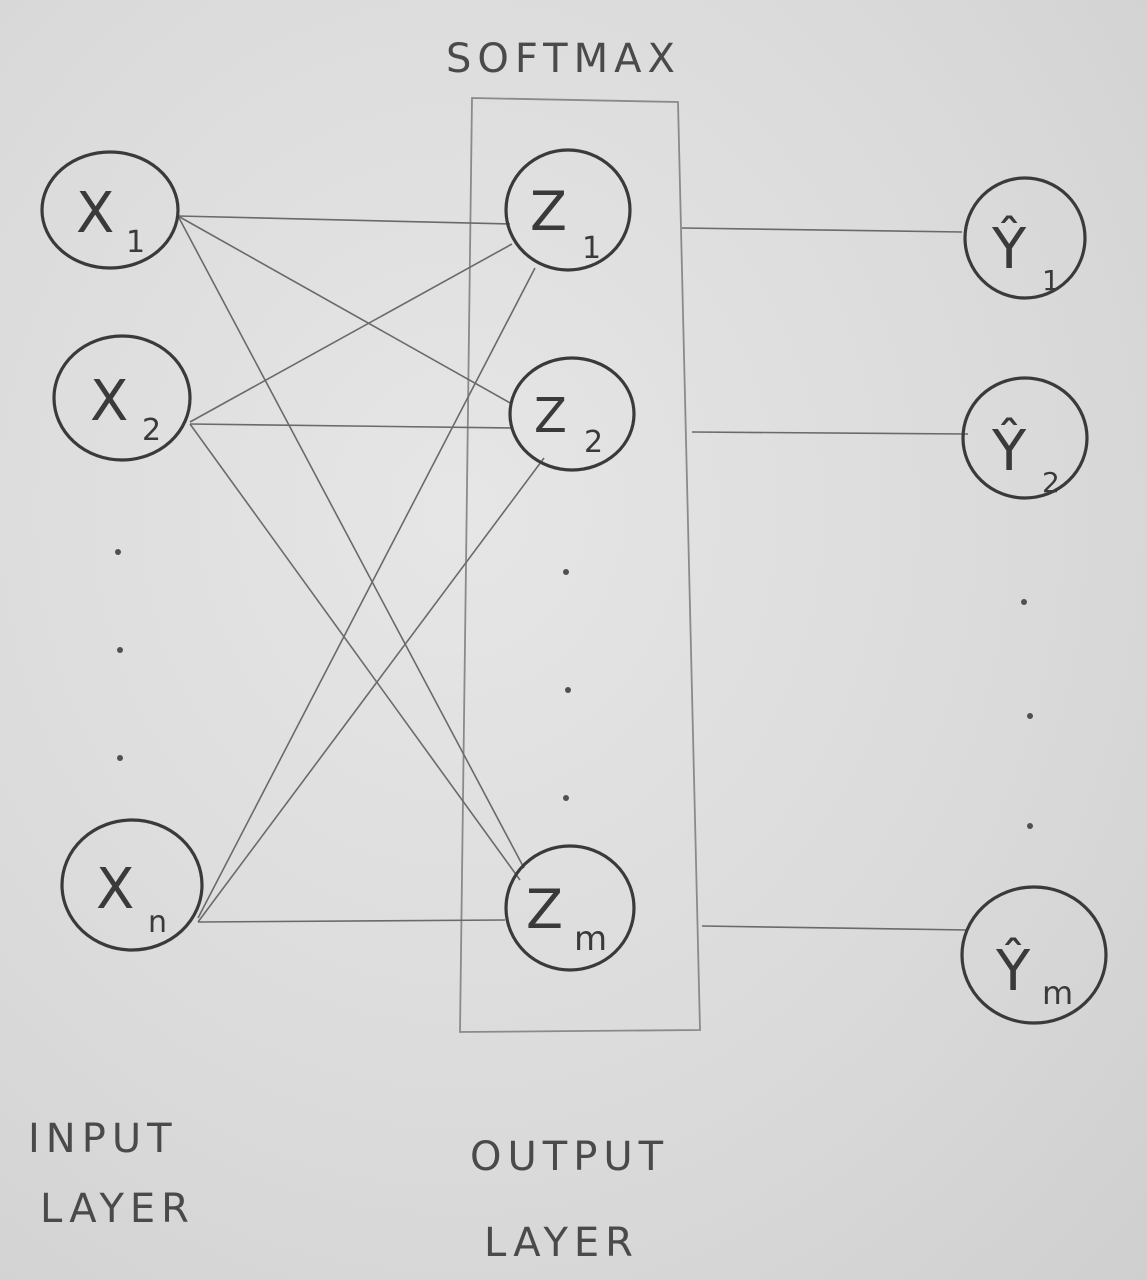 This screenshot has width=1147, height=1280. Describe the element at coordinates (561, 1243) in the screenshot. I see `output-layer-label-line2: LAYER` at that location.